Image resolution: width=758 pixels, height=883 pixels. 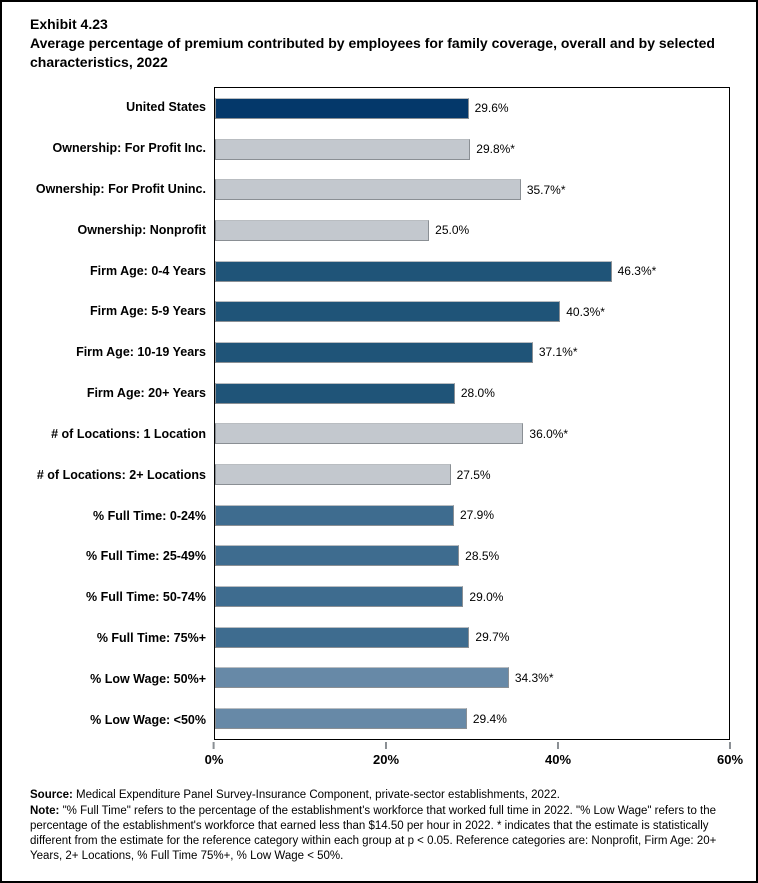 I want to click on category-label: % Full Time: 0-24%, so click(x=149, y=515).